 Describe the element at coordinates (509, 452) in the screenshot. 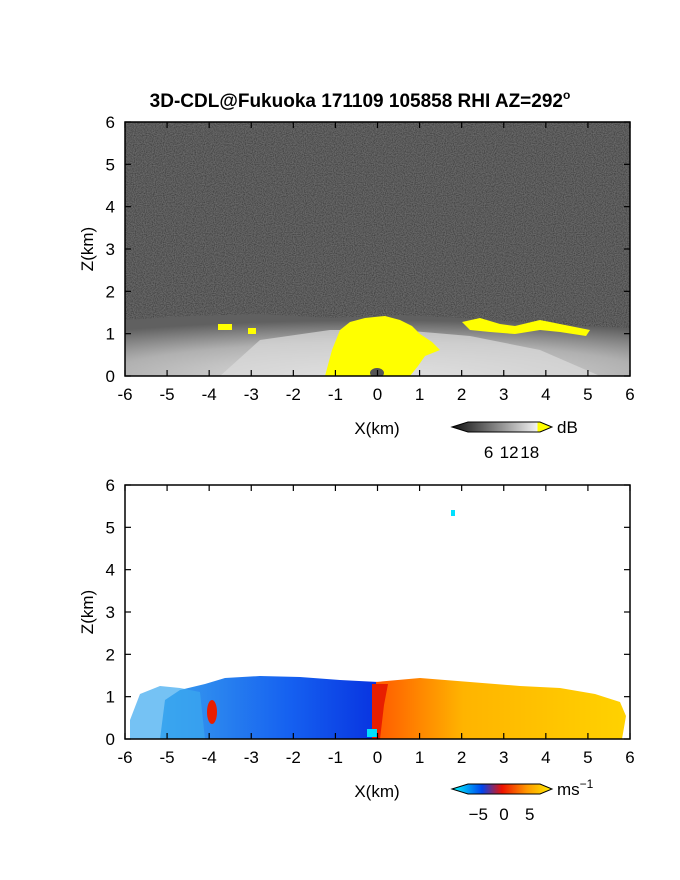

I see `colorbar-tick-label: 12` at that location.